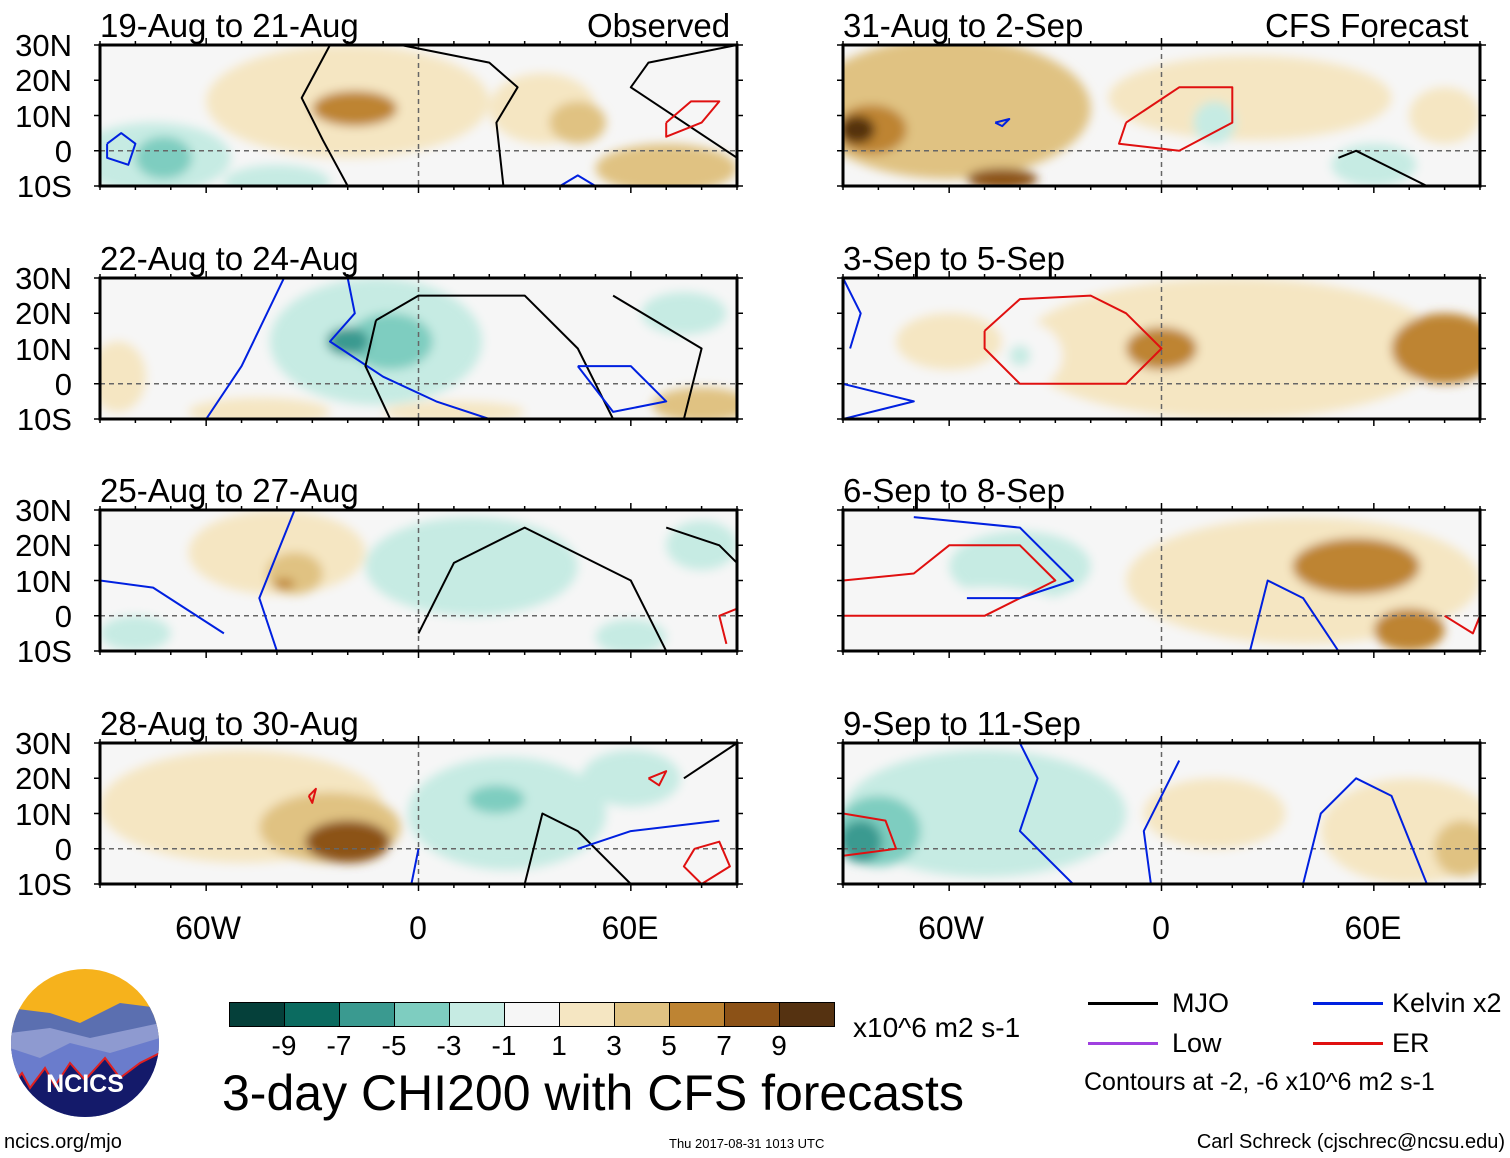  What do you see at coordinates (229, 258) in the screenshot?
I see `panel-title: 22-Aug to 24-Aug` at bounding box center [229, 258].